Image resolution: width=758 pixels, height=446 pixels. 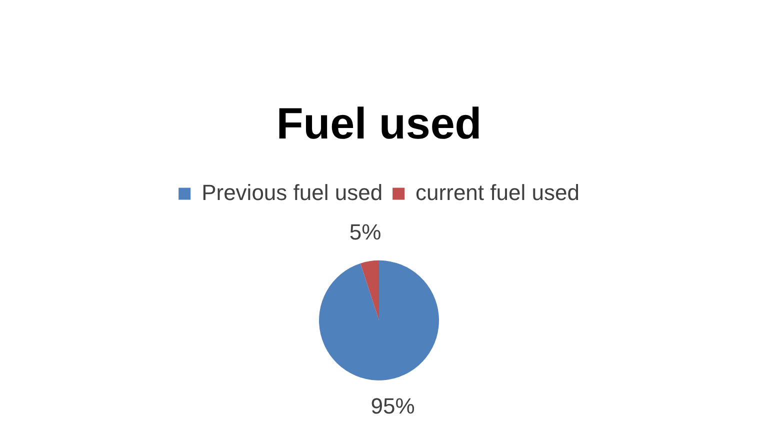 What do you see at coordinates (392, 405) in the screenshot?
I see `data-label: 95%` at bounding box center [392, 405].